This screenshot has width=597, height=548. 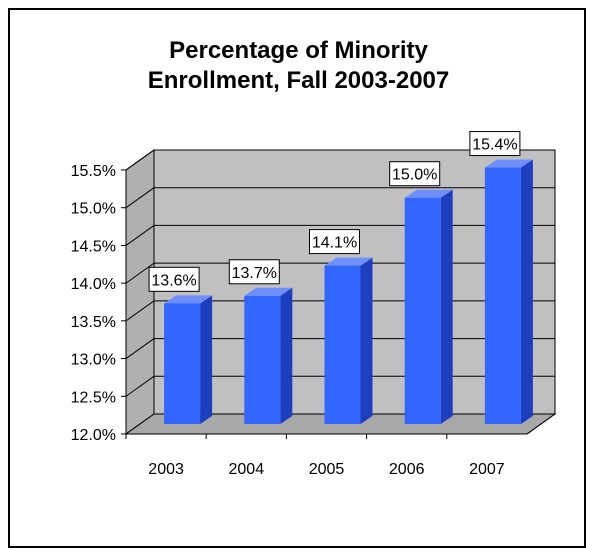 I want to click on chart-title-line-2: Enrollment, Fall 2003-2007, so click(x=298, y=80).